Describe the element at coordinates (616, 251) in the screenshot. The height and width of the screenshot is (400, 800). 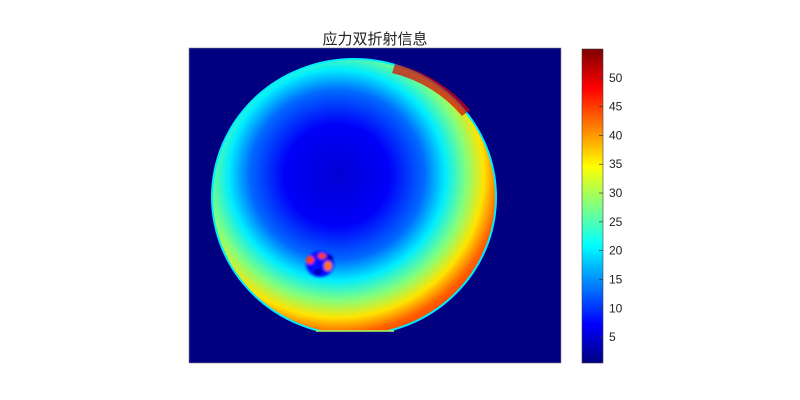
I see `colorbar-tick-label: 20` at that location.